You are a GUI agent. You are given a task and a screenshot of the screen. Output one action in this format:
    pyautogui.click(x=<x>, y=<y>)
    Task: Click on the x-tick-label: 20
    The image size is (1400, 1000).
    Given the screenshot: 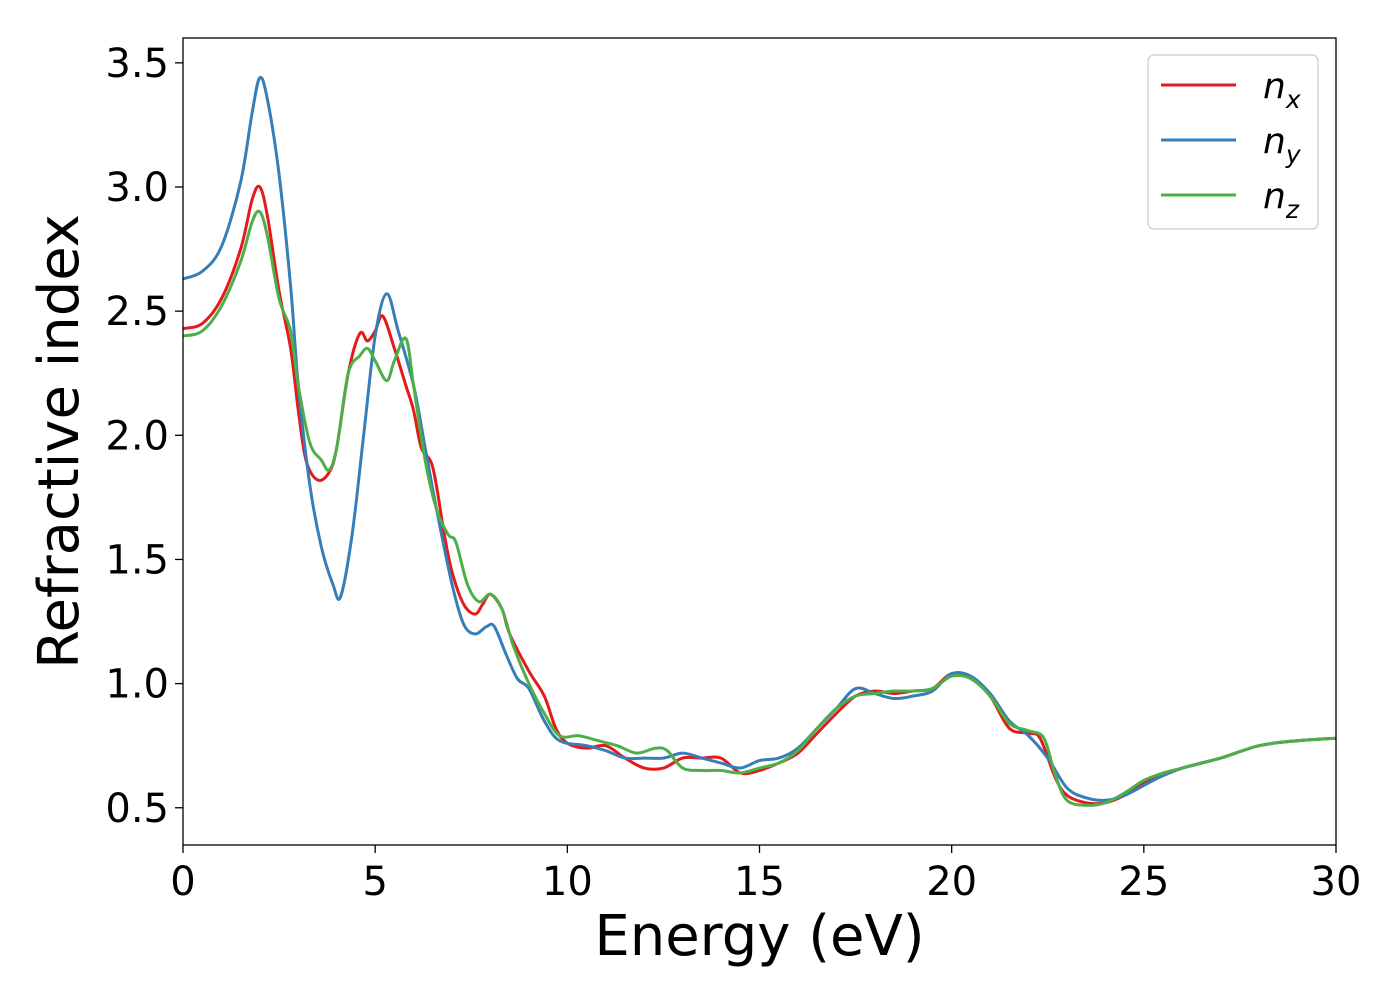 What is the action you would take?
    pyautogui.click(x=951, y=882)
    